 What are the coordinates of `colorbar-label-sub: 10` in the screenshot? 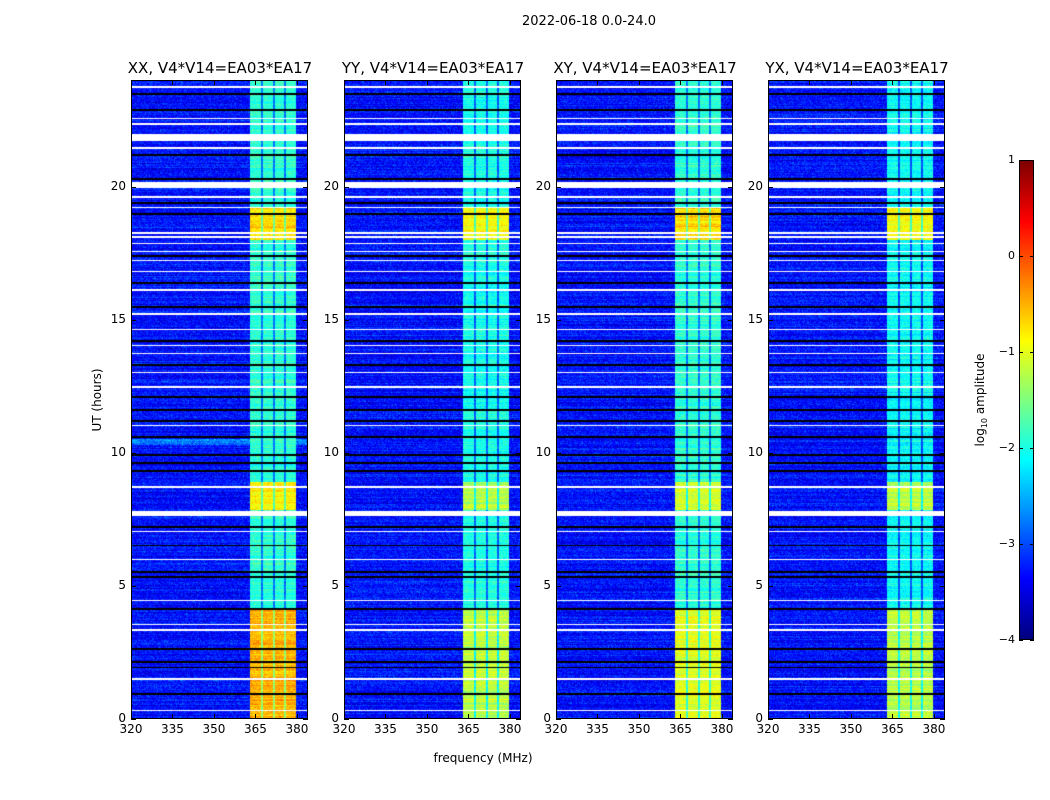 It's located at (985, 423).